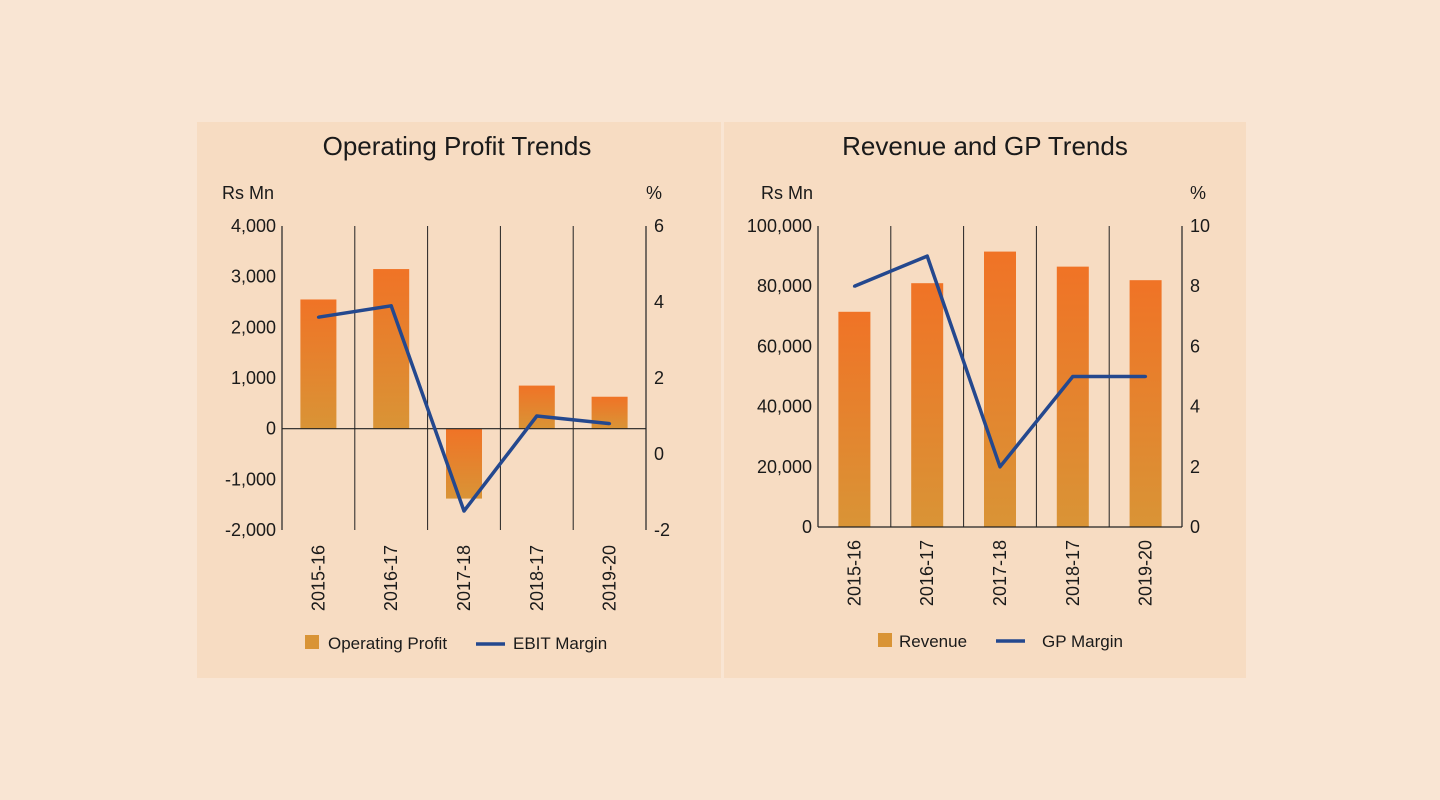 The width and height of the screenshot is (1440, 800). What do you see at coordinates (560, 643) in the screenshot?
I see `legend-label-ebit-margin: EBIT Margin` at bounding box center [560, 643].